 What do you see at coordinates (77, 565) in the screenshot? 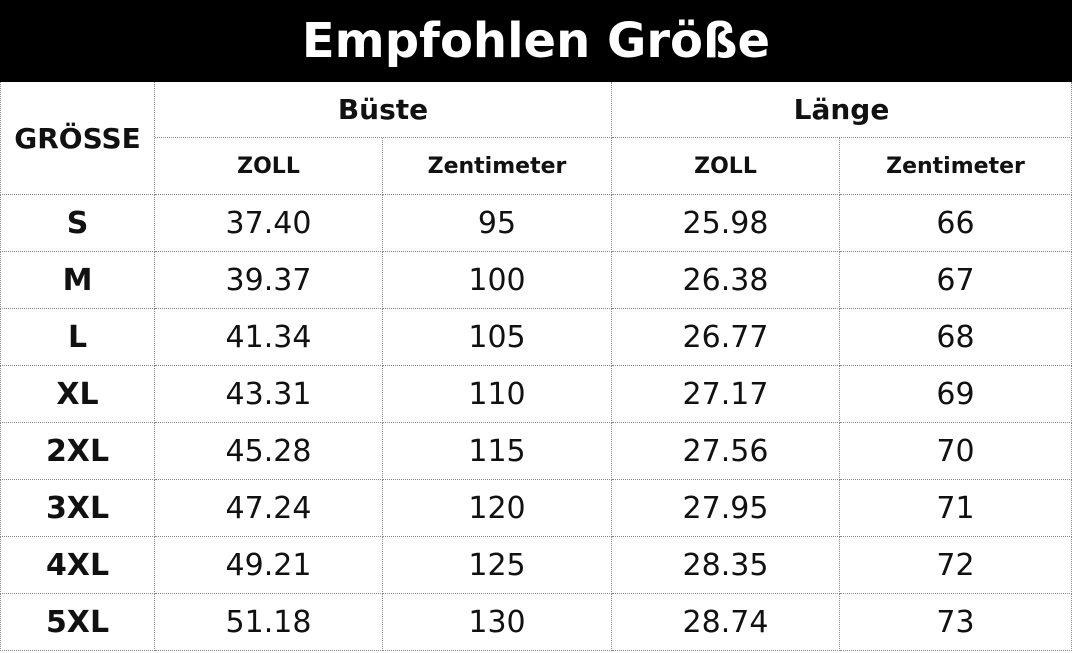
I see `size: 4XL` at bounding box center [77, 565].